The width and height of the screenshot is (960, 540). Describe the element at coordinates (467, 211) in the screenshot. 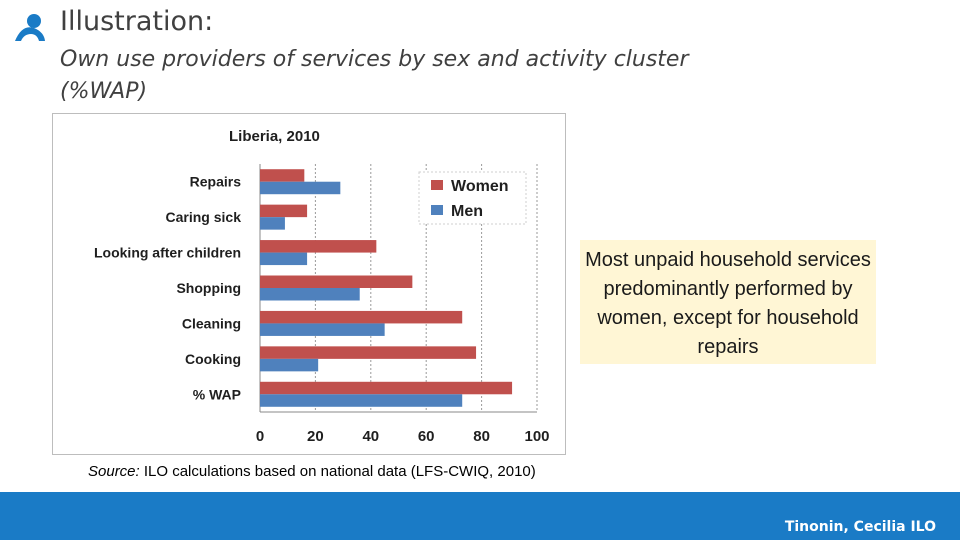

I see `legend-label: Men` at that location.